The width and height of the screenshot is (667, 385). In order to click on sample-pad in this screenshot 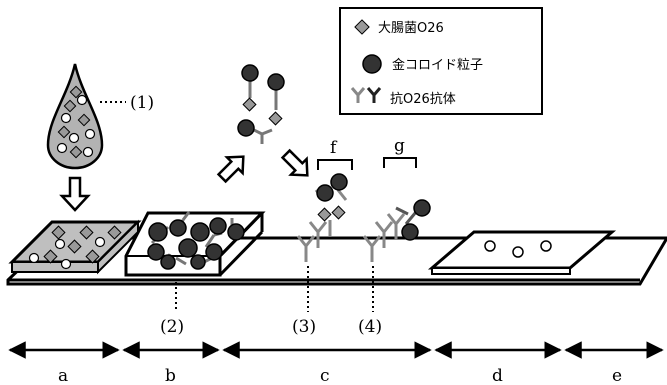, I will do `click(75, 247)`.